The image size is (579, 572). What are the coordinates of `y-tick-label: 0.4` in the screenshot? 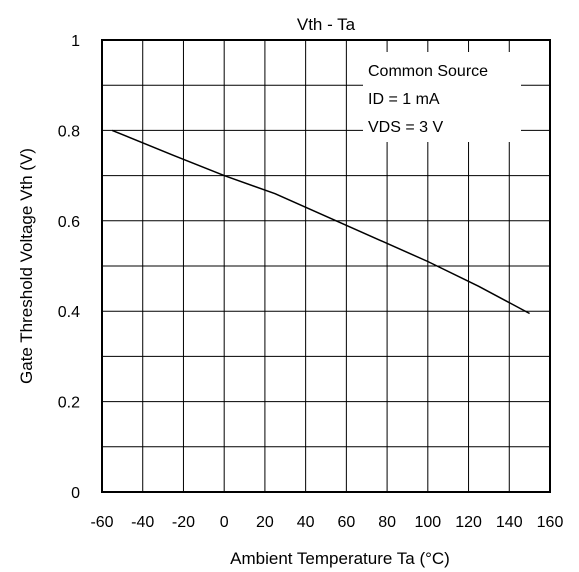 It's located at (69, 312).